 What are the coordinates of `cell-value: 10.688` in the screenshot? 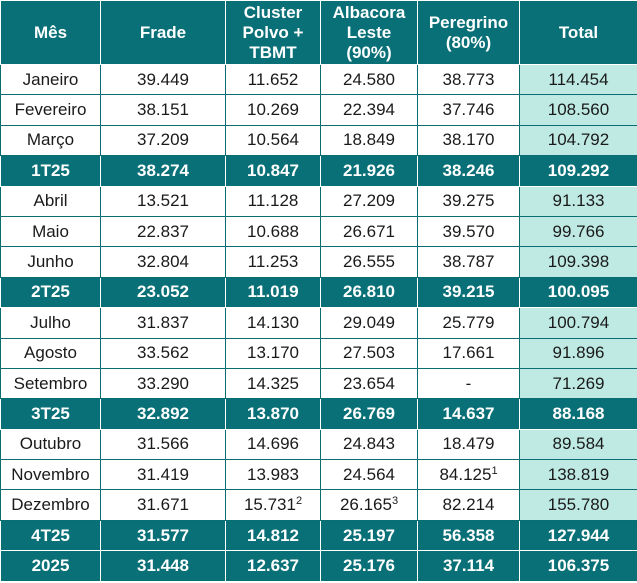 It's located at (273, 231).